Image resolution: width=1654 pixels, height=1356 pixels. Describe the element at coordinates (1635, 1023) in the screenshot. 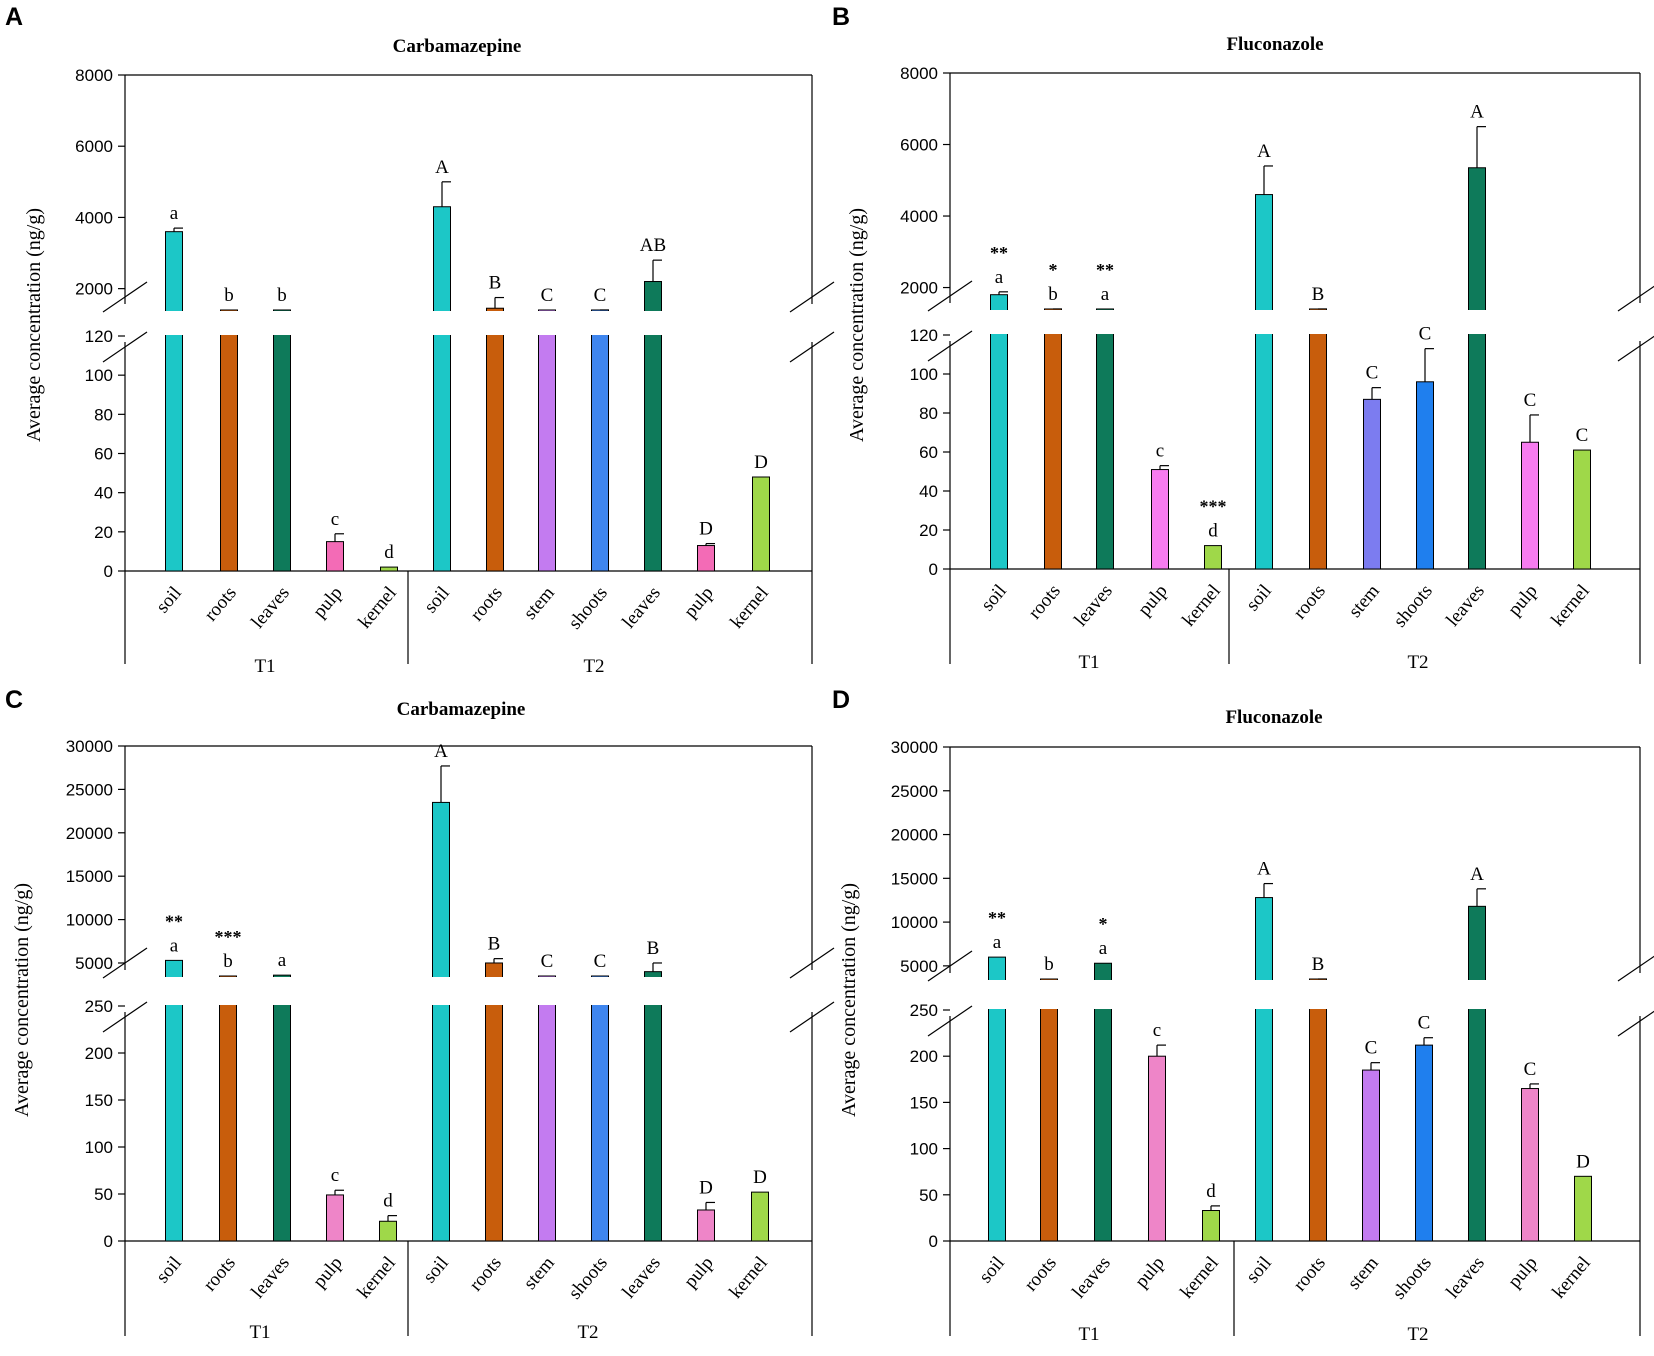

I see `panel-d-break-mark` at that location.